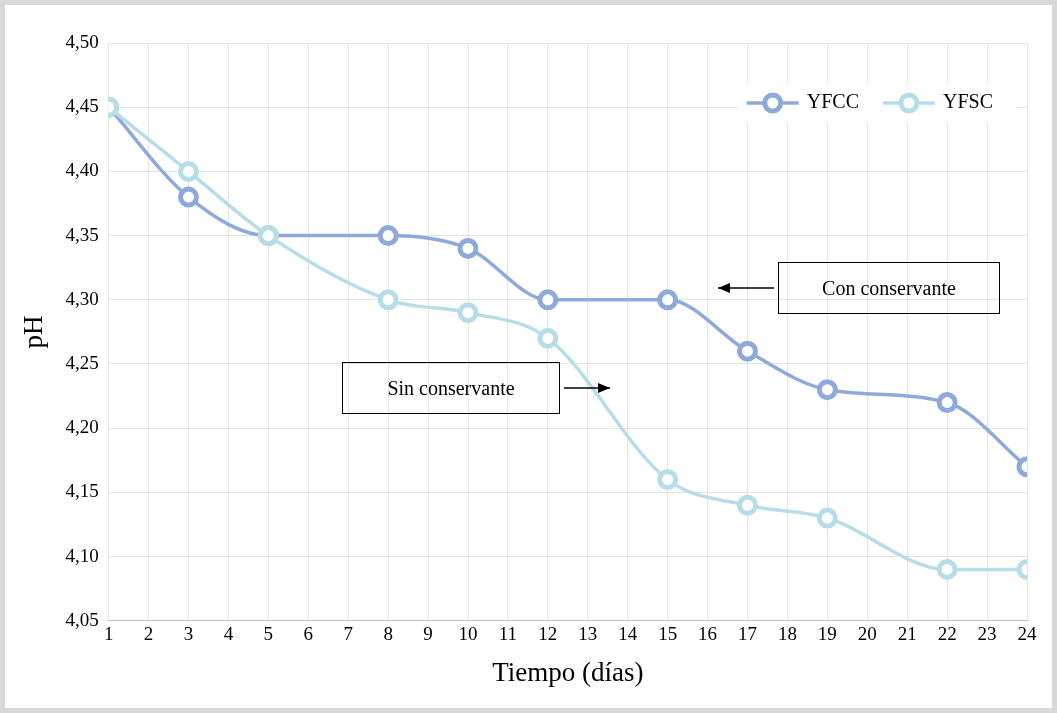 This screenshot has height=713, width=1057. What do you see at coordinates (568, 671) in the screenshot?
I see `x-axis-title: Tiempo (días)` at bounding box center [568, 671].